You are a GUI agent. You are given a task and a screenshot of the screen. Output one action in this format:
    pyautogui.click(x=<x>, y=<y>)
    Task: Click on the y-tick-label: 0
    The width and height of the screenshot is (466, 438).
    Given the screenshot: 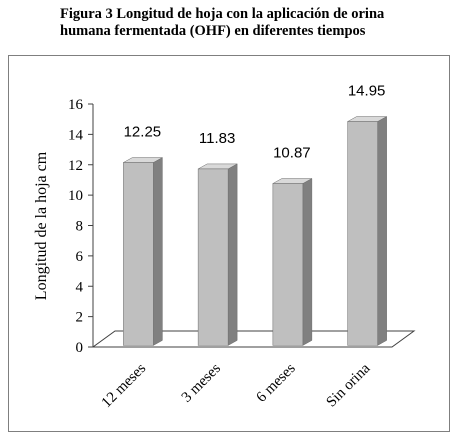 What is the action you would take?
    pyautogui.click(x=80, y=348)
    